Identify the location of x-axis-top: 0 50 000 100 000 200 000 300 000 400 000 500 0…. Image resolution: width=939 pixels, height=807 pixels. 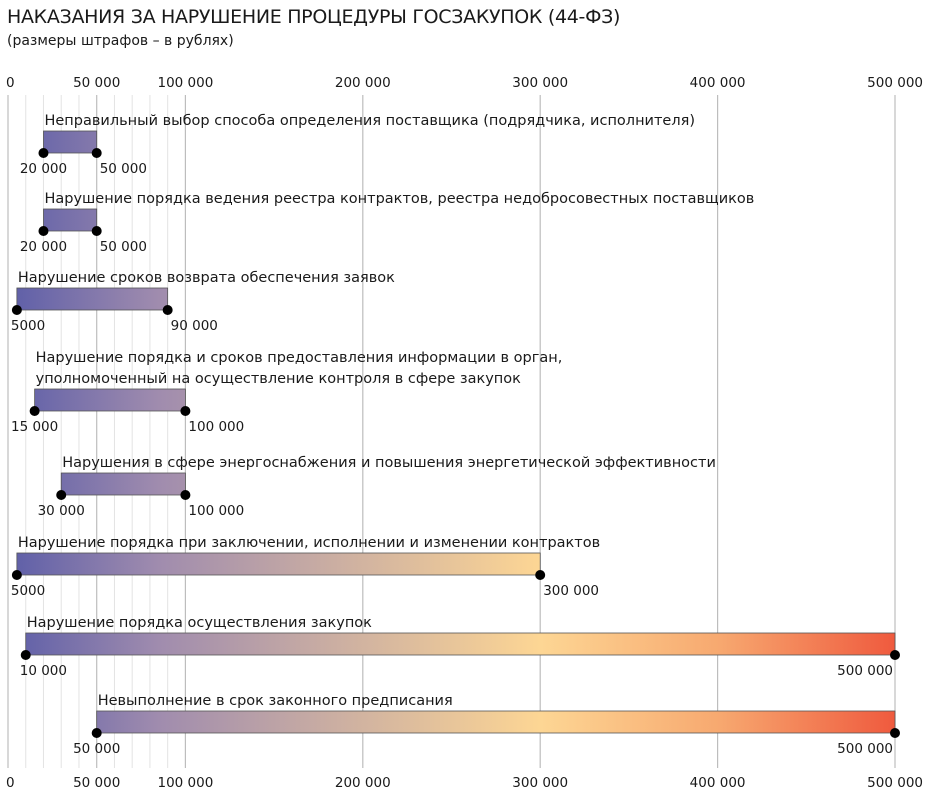
(464, 83).